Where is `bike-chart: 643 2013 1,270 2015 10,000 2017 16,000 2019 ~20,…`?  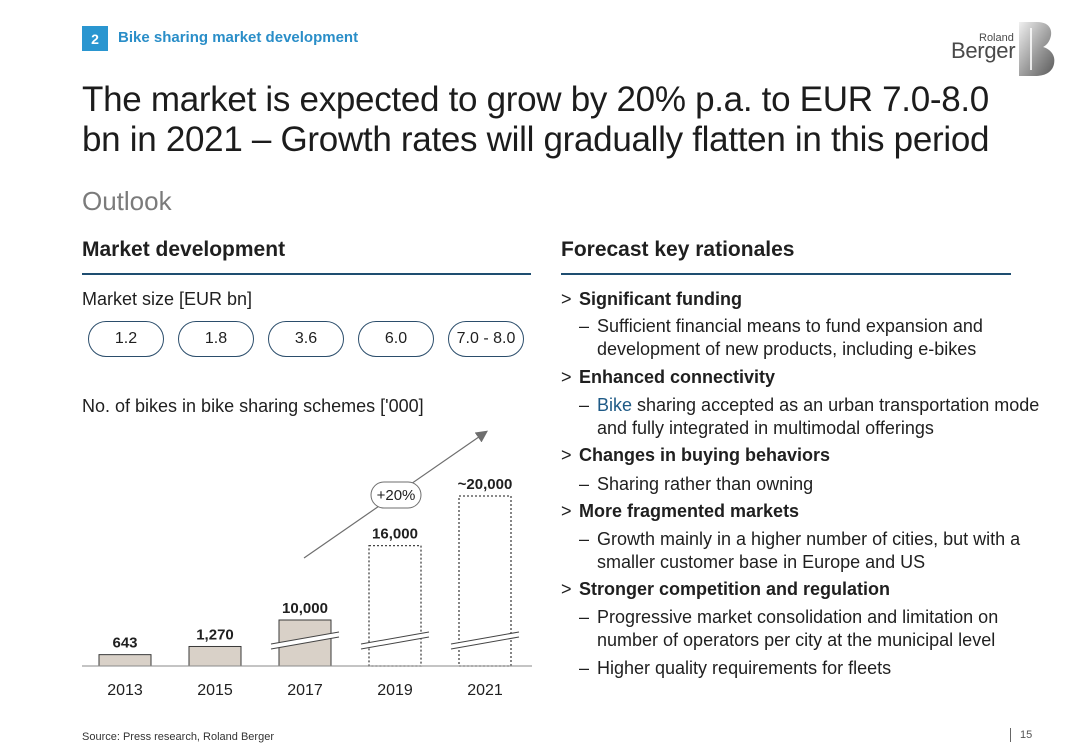 bike-chart: 643 2013 1,270 2015 10,000 2017 16,000 2019 ~20,… is located at coordinates (307, 564).